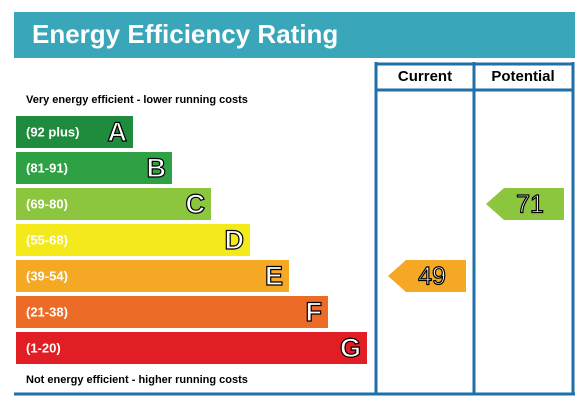 This screenshot has height=408, width=588. What do you see at coordinates (196, 204) in the screenshot?
I see `band-letter: C` at bounding box center [196, 204].